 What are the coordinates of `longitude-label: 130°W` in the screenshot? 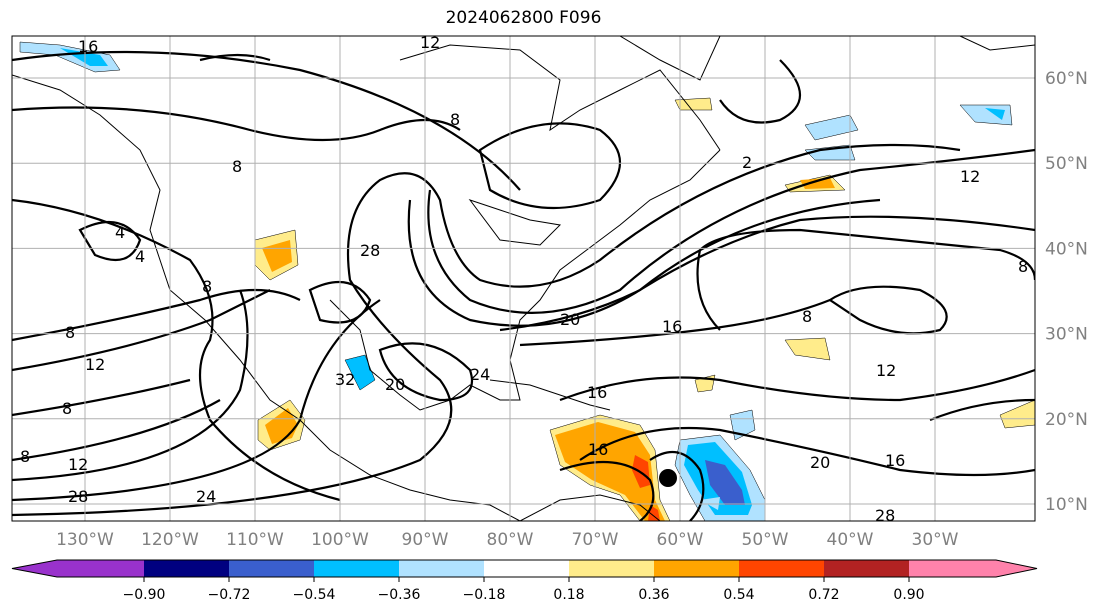 It's located at (85, 540).